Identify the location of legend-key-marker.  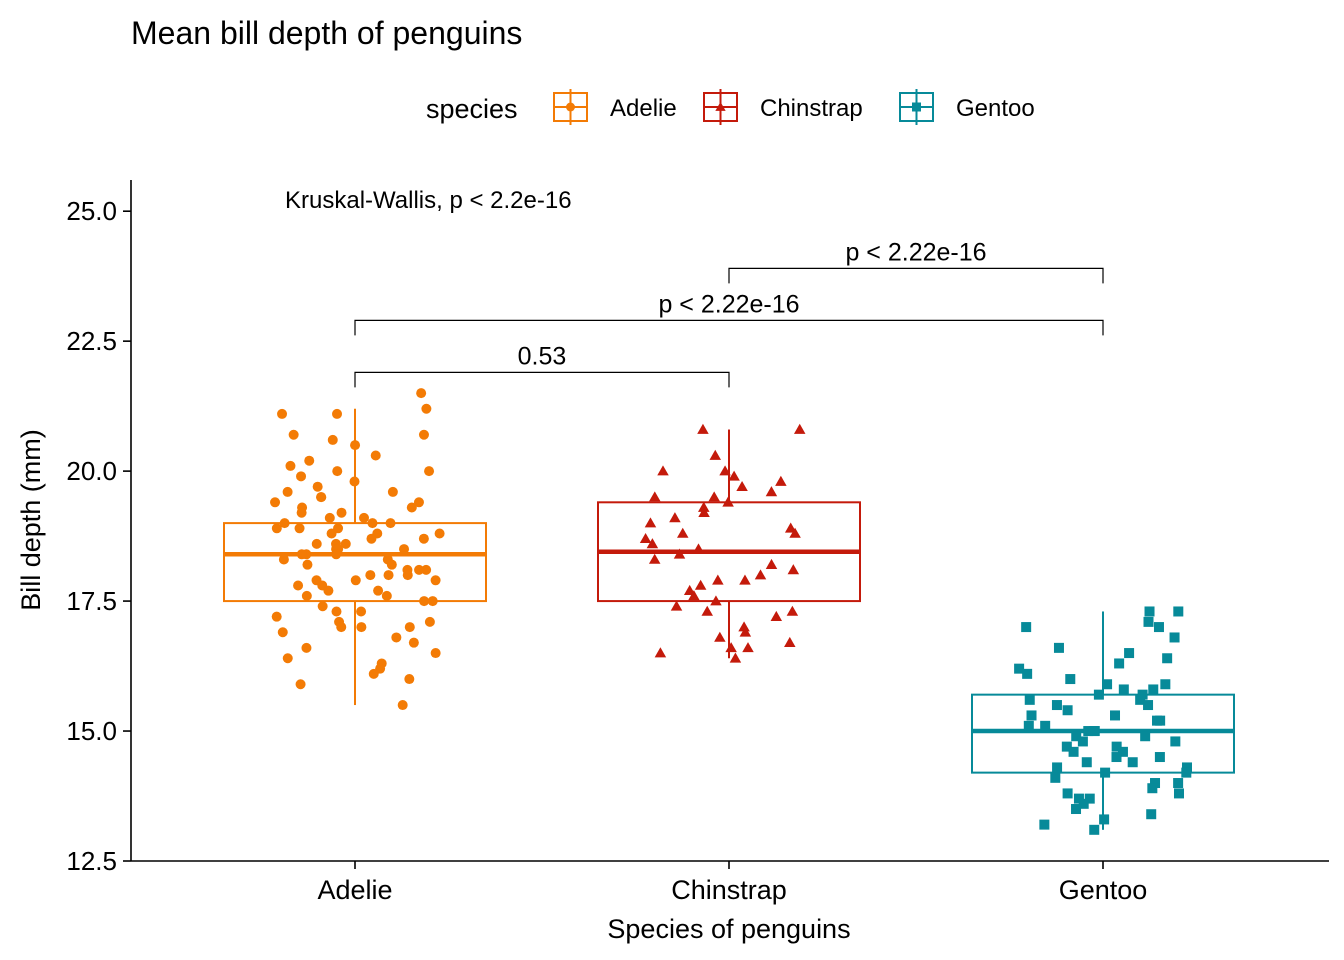
(570, 107).